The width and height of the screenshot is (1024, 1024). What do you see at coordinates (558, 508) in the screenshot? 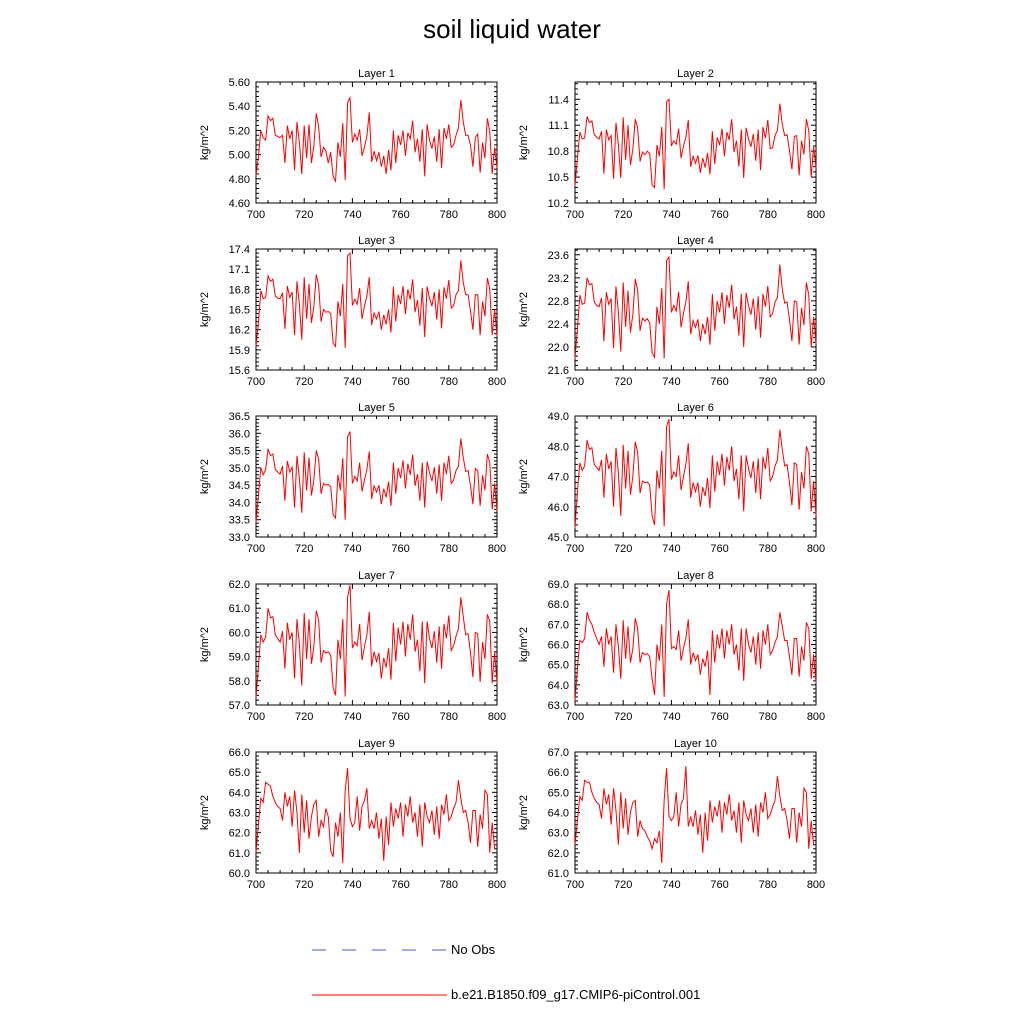
I see `y-tick-label: 46.0` at bounding box center [558, 508].